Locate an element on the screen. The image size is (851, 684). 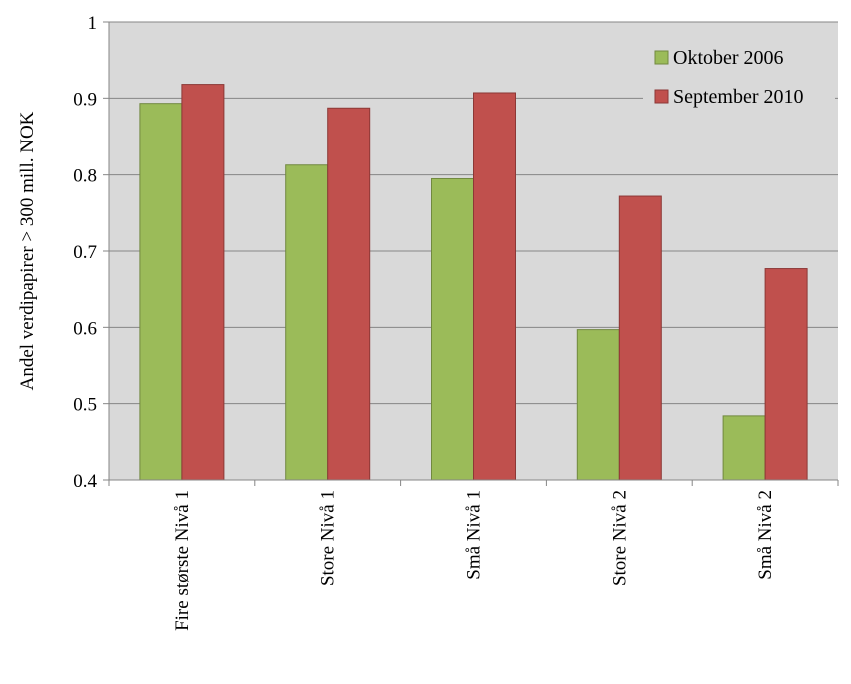
y-axis-title: Andel verdipapirer > 300 mill. NOK is located at coordinates (27, 250).